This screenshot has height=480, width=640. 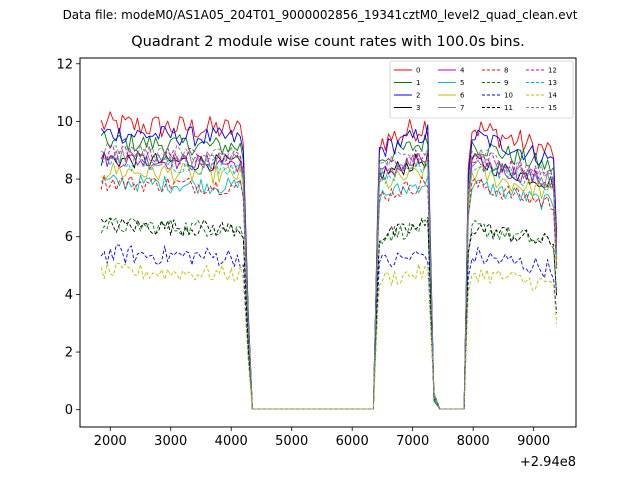 I want to click on y-tick-label: 10, so click(x=64, y=122).